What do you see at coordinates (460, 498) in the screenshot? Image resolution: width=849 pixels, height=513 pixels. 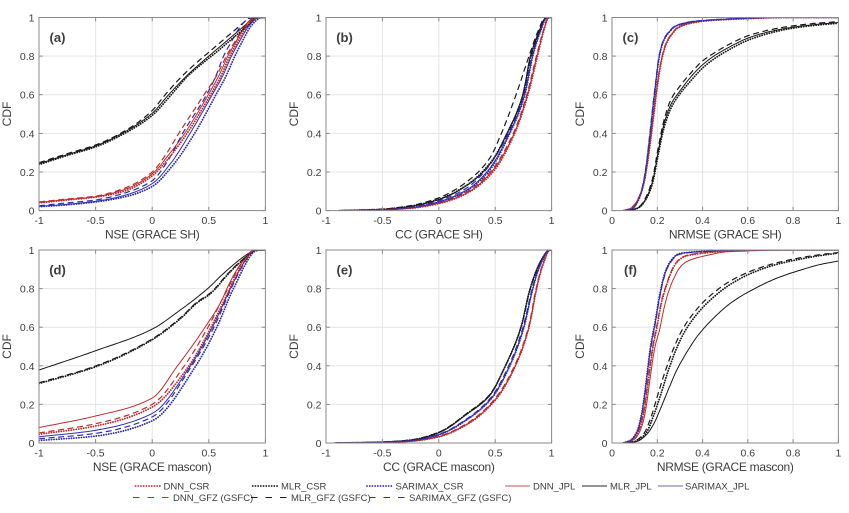 I see `svg-text: SARIMAX_GFZ (GSFC)` at bounding box center [460, 498].